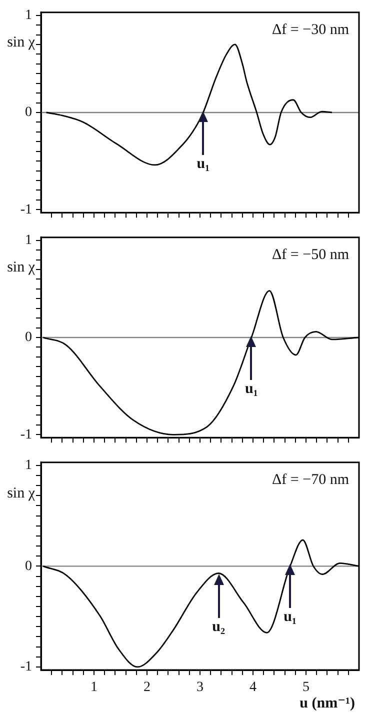 The height and width of the screenshot is (724, 376). I want to click on text: Δf = −70 nm, so click(311, 480).